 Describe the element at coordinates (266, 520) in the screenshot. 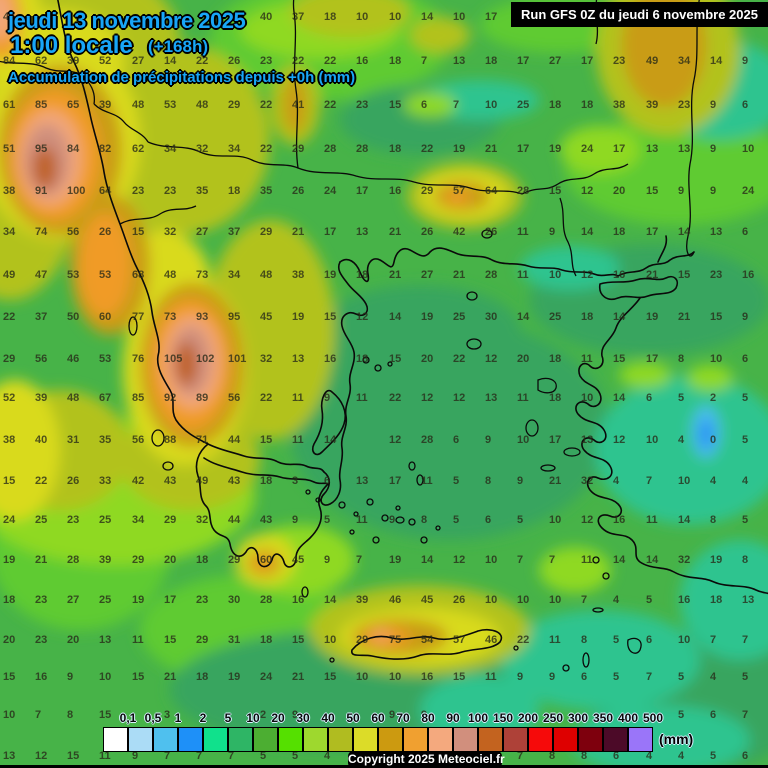

I see `grid-value: 43` at that location.